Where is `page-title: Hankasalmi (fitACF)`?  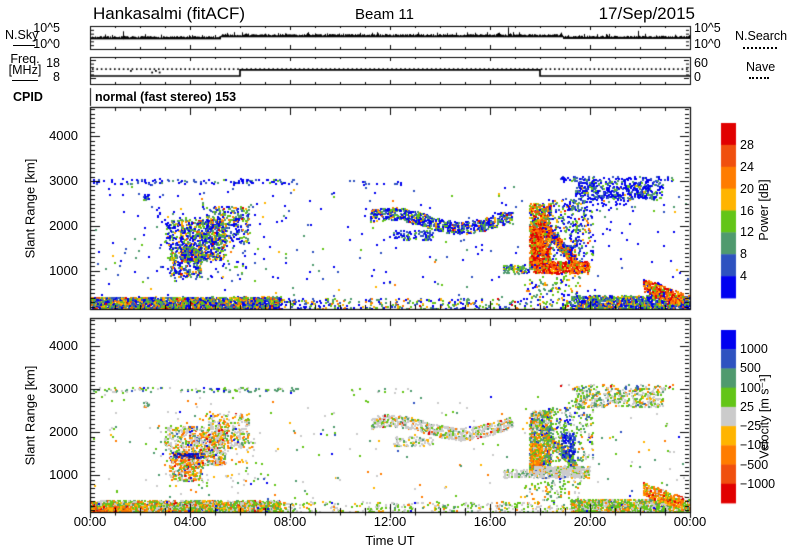
page-title: Hankasalmi (fitACF) is located at coordinates (169, 13).